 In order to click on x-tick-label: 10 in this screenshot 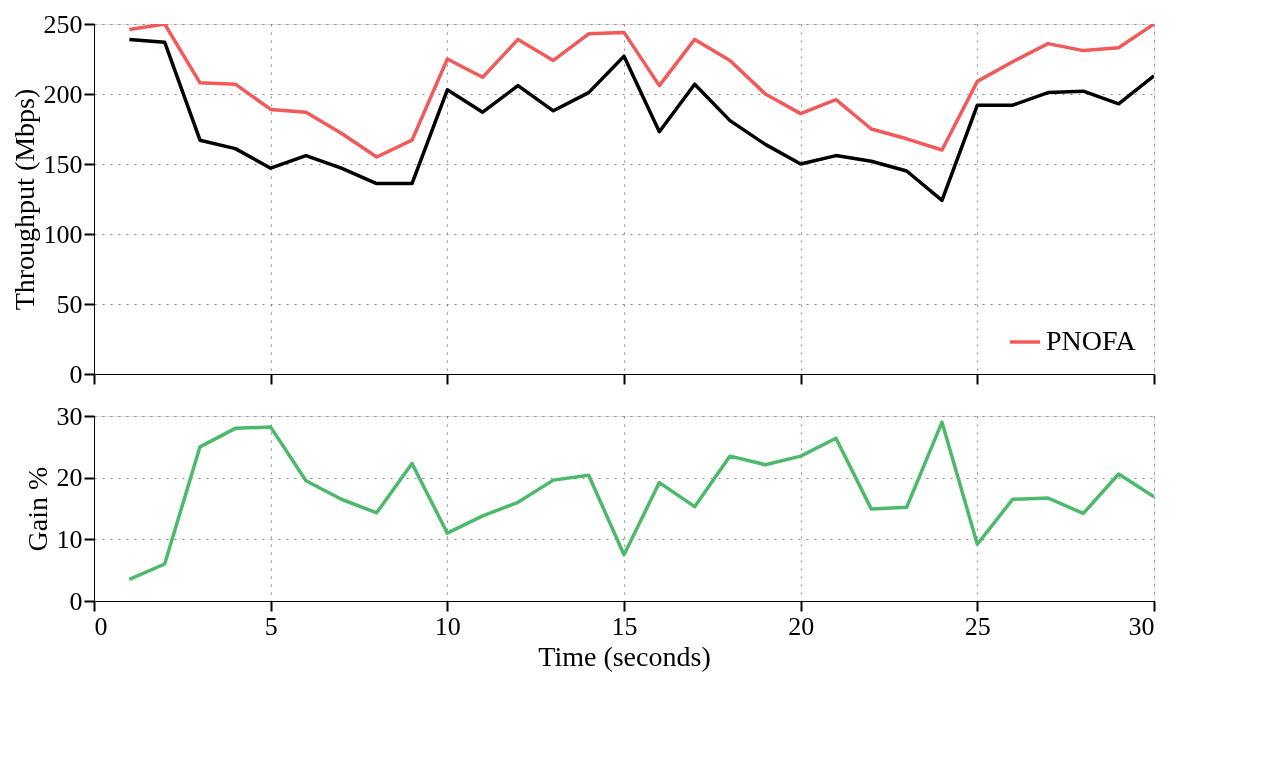, I will do `click(447, 626)`.